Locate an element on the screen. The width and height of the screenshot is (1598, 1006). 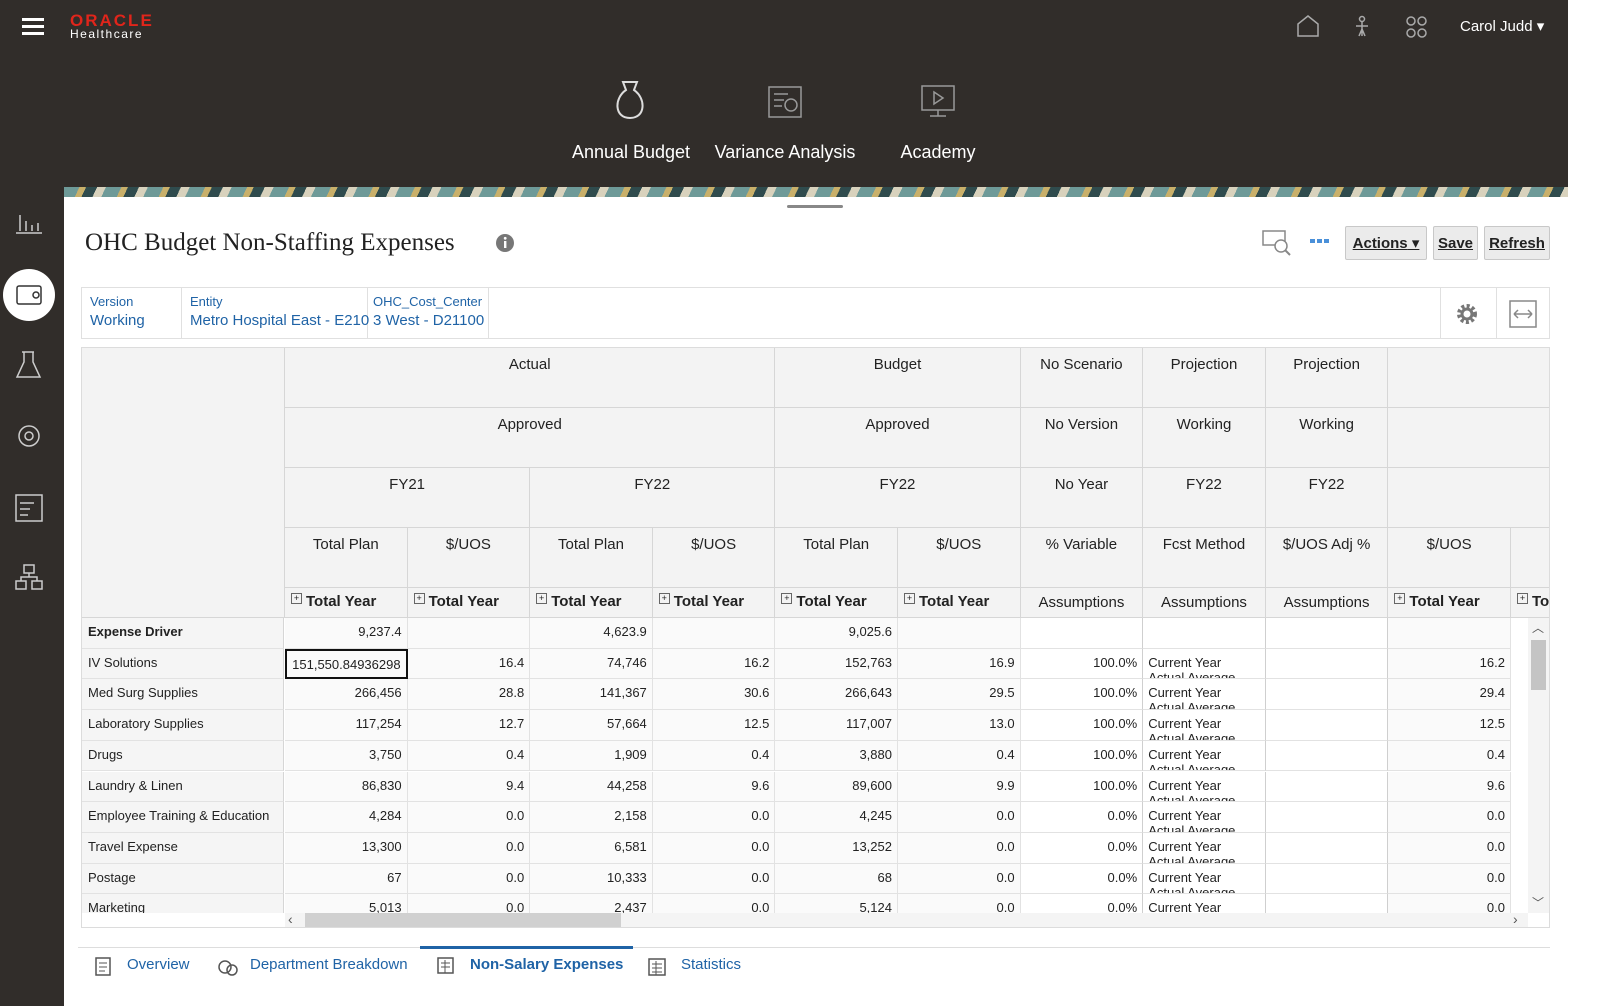
grid-cell: 74,746 is located at coordinates (591, 664).